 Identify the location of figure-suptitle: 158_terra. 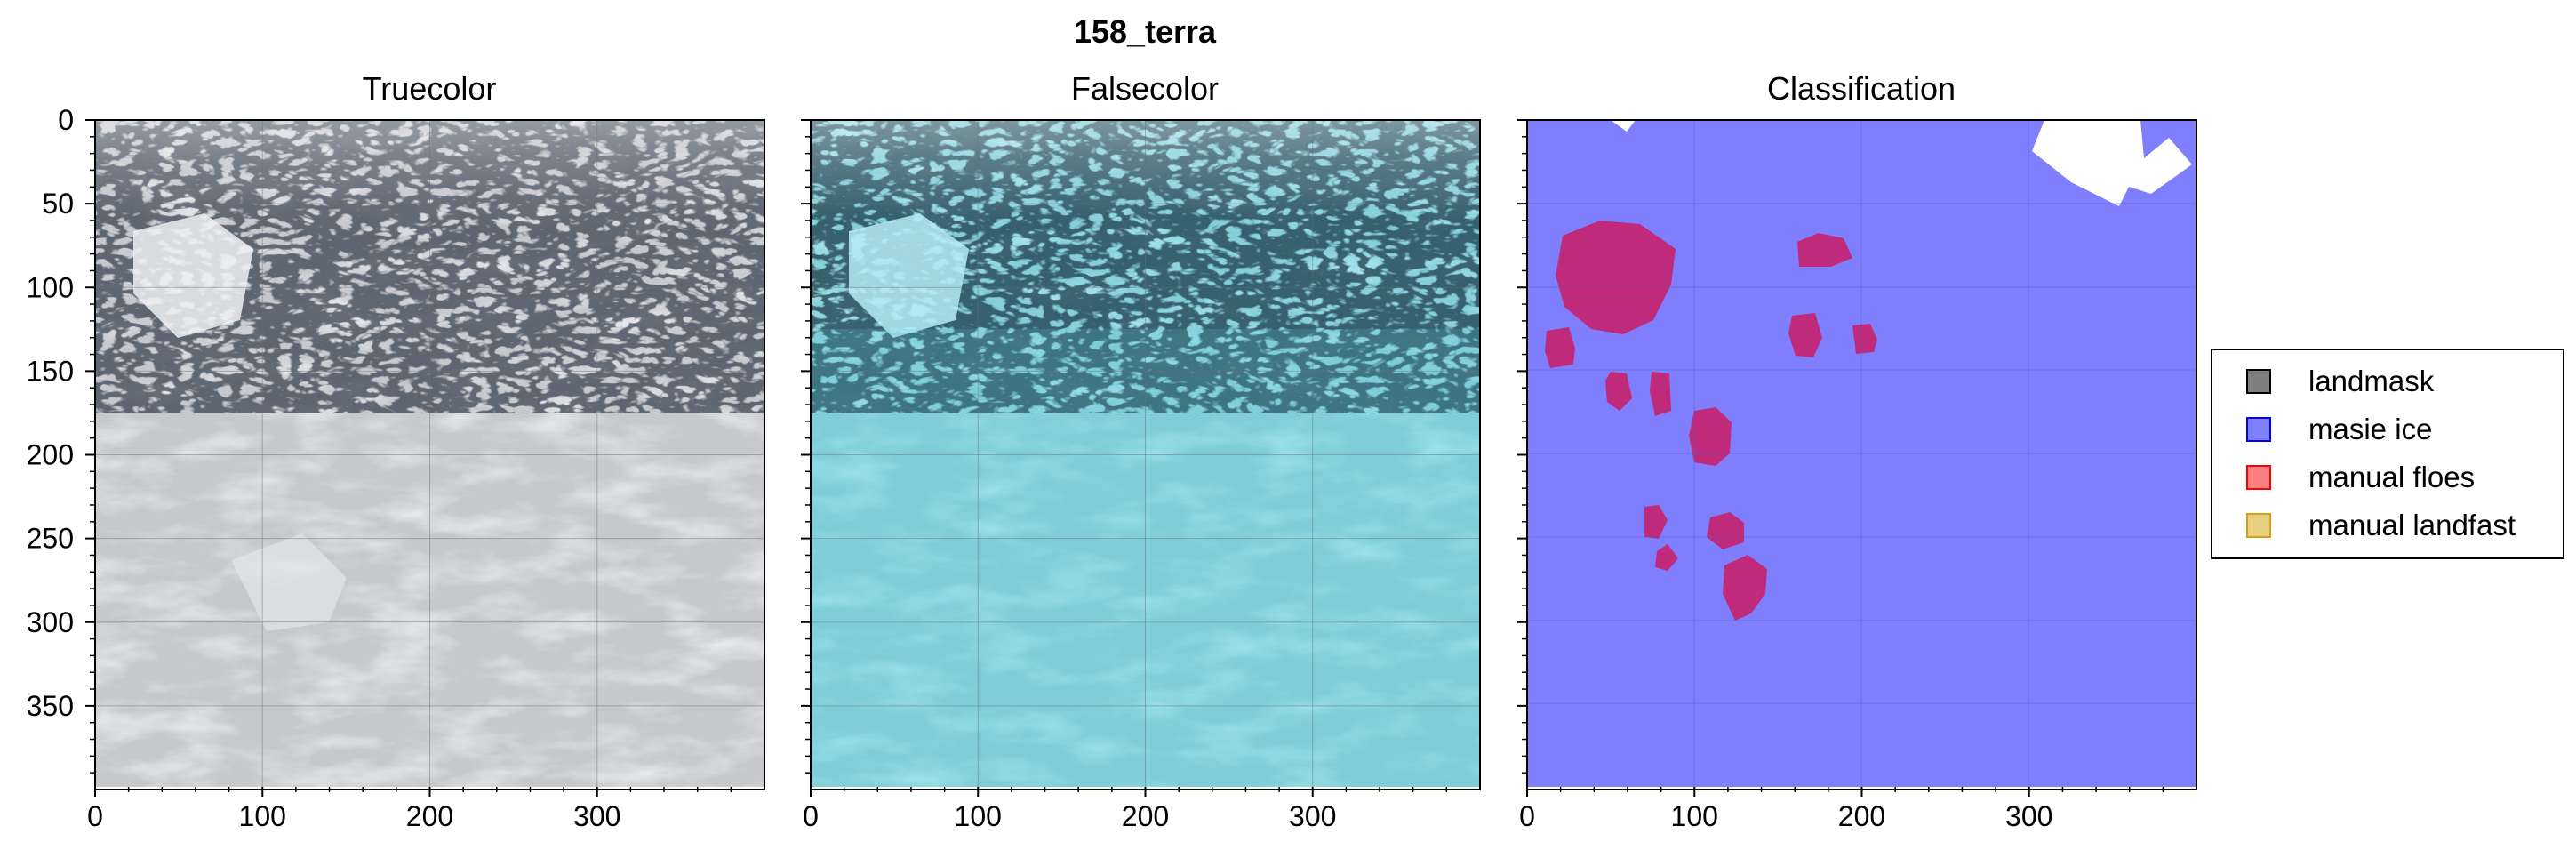
(1145, 31).